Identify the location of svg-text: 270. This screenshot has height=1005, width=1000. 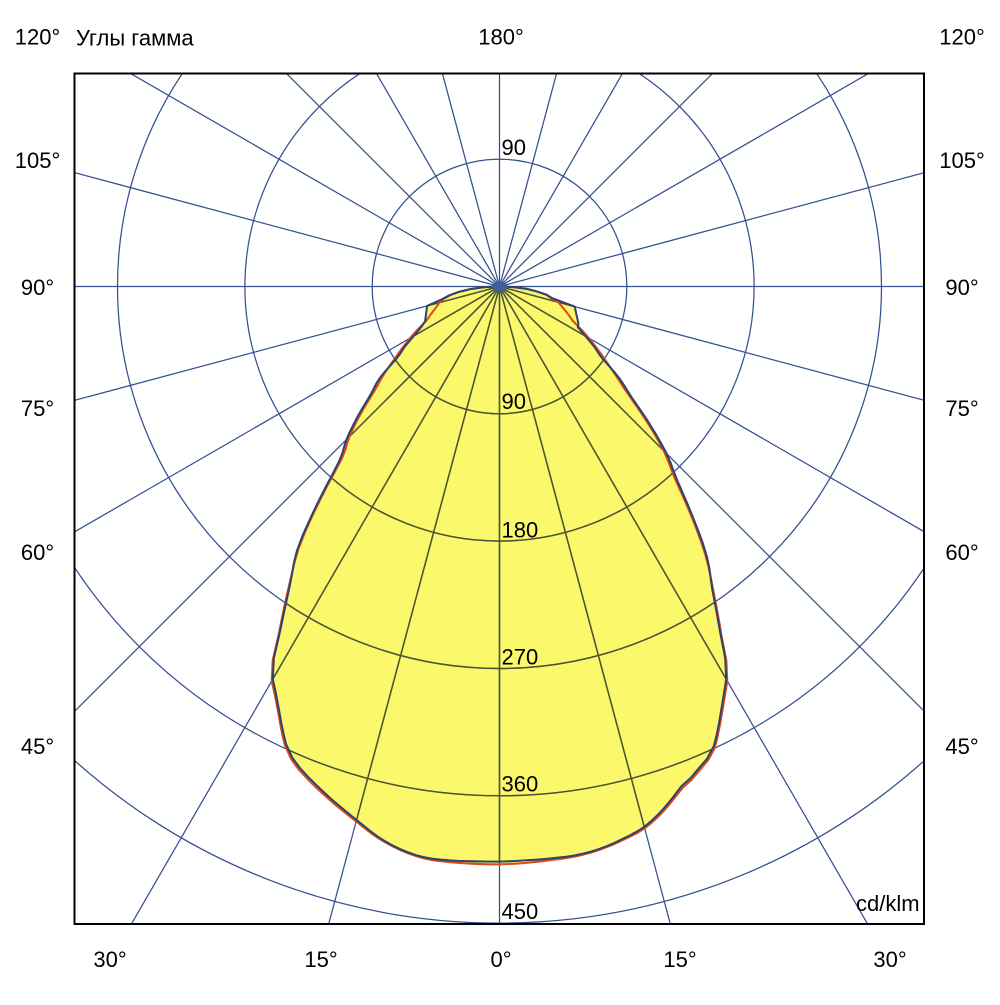
(520, 657).